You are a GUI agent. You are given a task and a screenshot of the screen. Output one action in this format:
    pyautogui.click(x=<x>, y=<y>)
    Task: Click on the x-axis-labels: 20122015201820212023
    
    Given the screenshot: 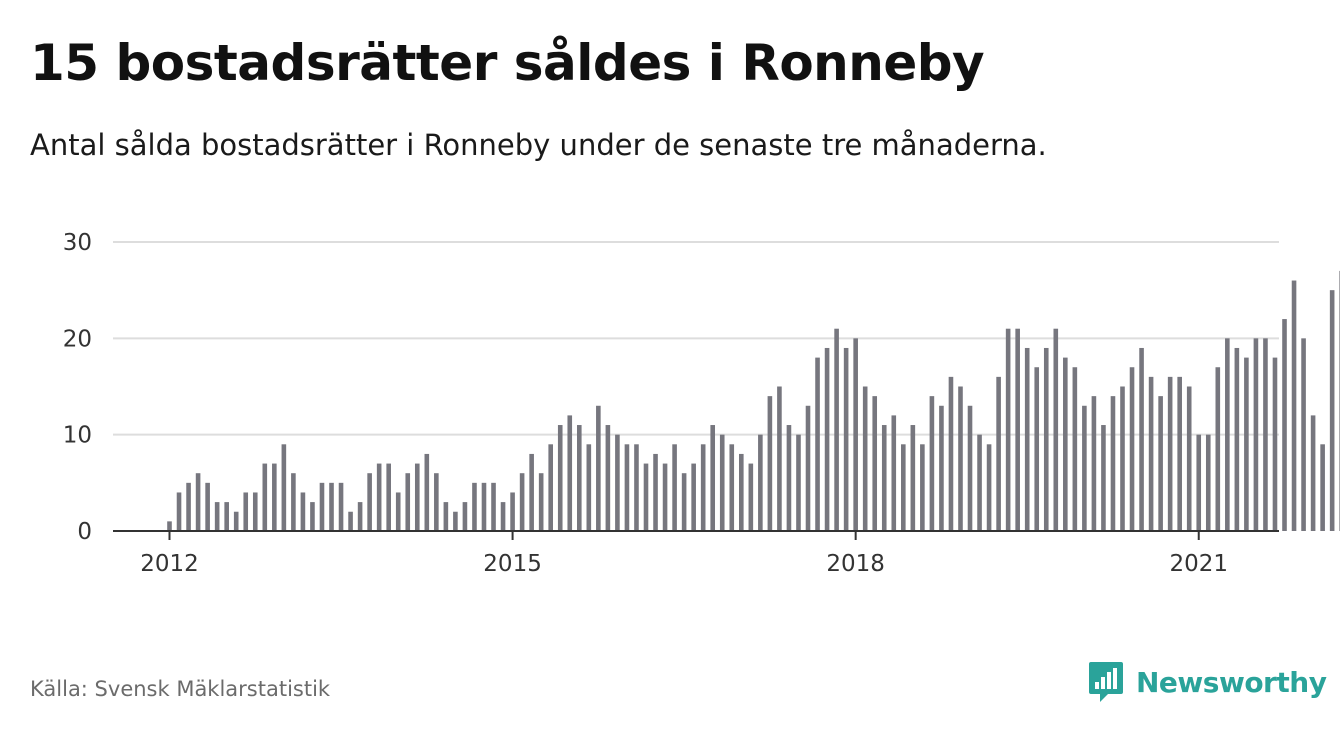 What is the action you would take?
    pyautogui.click(x=684, y=564)
    